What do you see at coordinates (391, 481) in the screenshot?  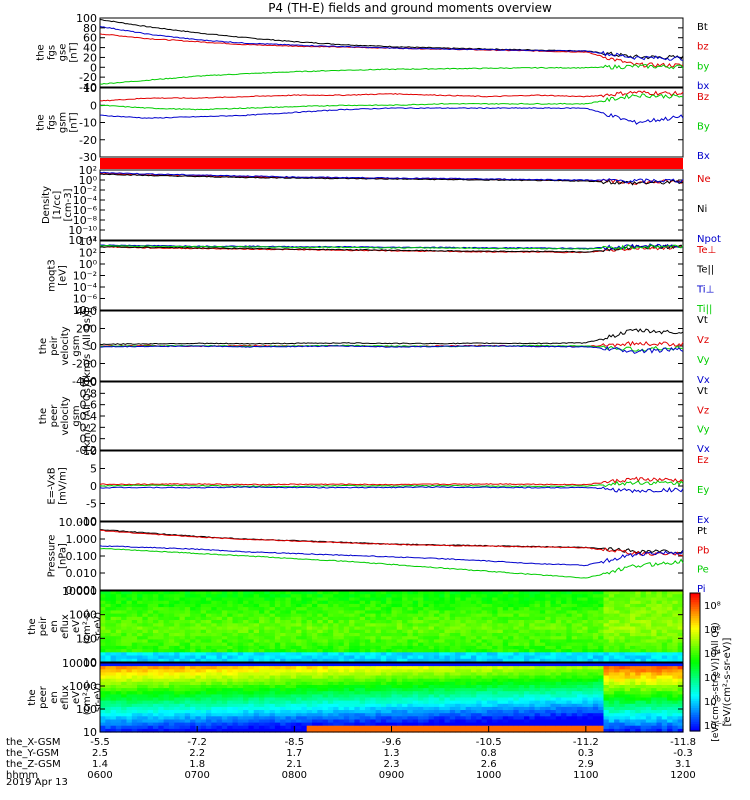 I see `series-line-ez` at bounding box center [391, 481].